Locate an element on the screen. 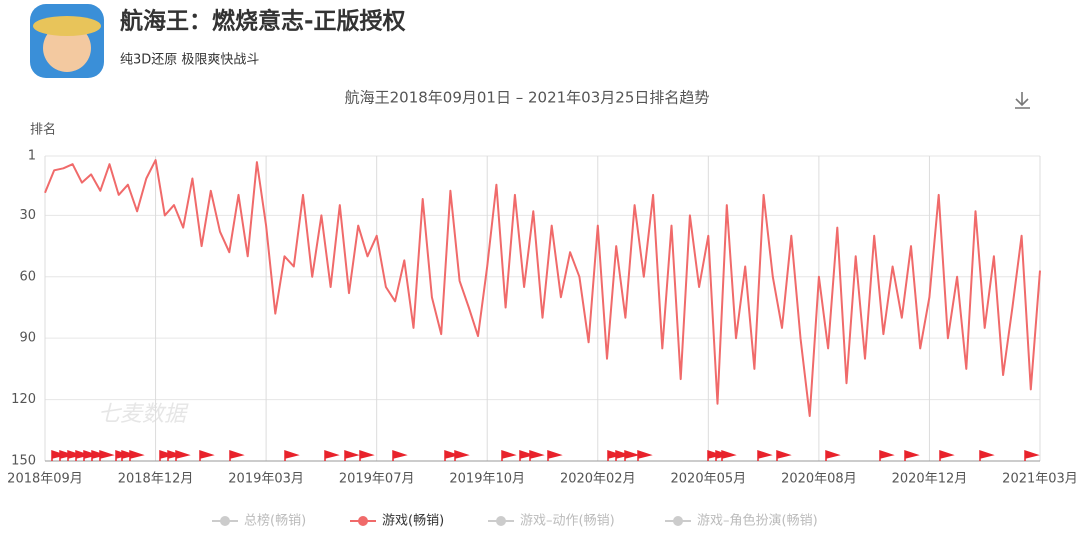  x-tick-label: 2019年10月 is located at coordinates (487, 479).